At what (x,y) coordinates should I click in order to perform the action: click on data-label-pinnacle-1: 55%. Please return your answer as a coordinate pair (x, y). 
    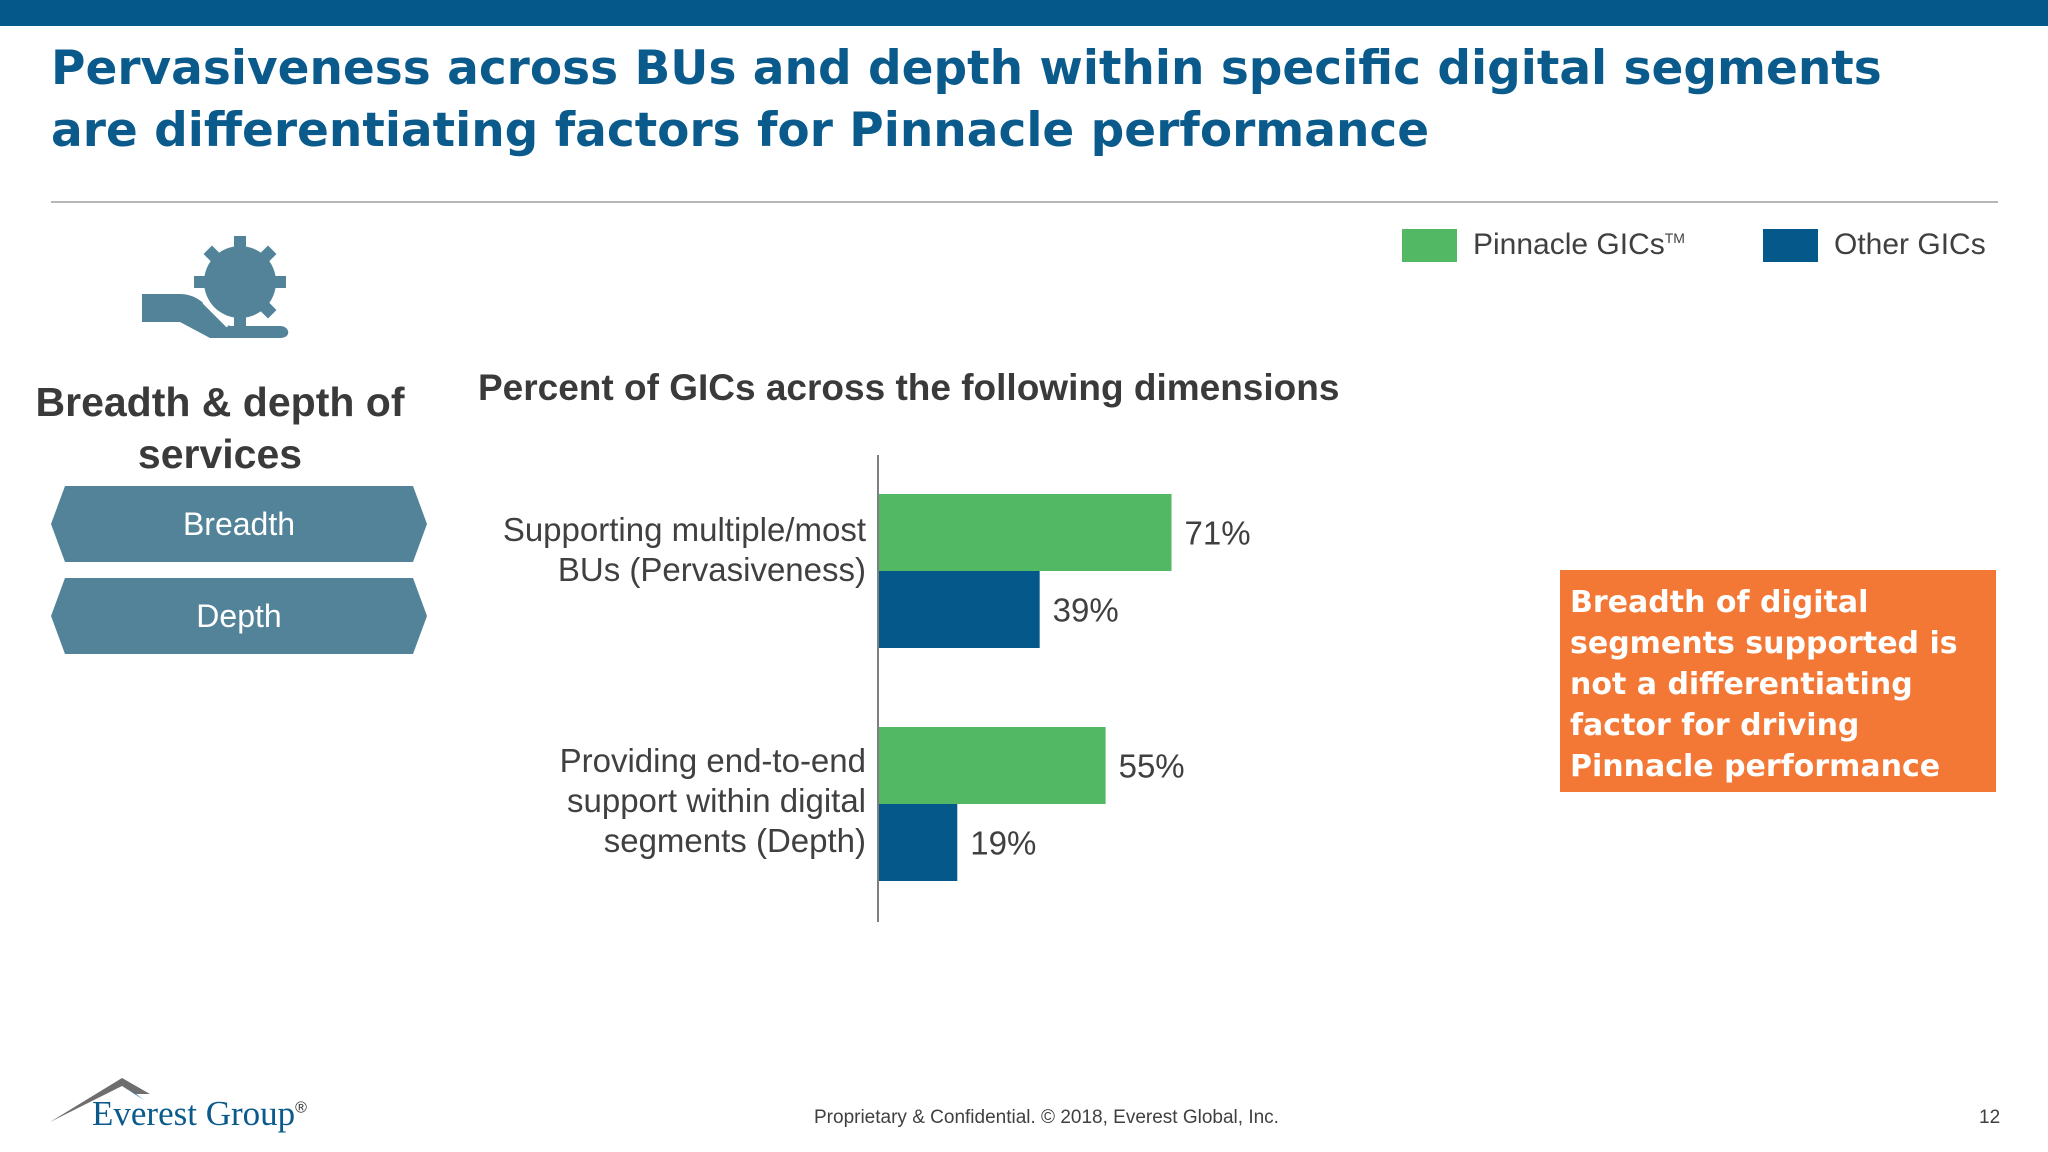
    Looking at the image, I should click on (1152, 766).